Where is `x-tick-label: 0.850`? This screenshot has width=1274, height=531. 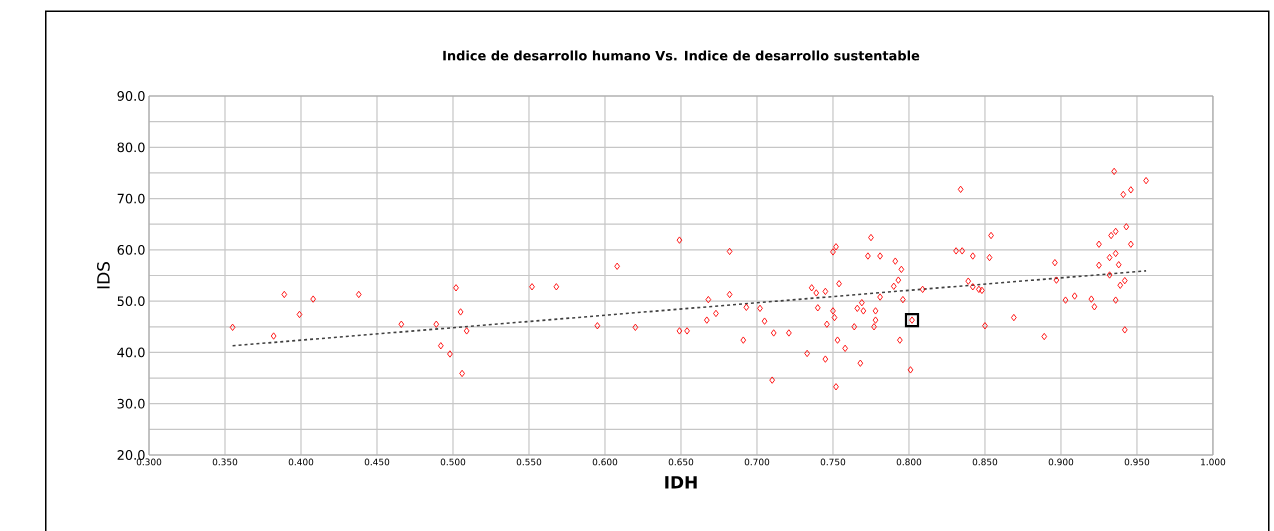 x-tick-label: 0.850 is located at coordinates (985, 462).